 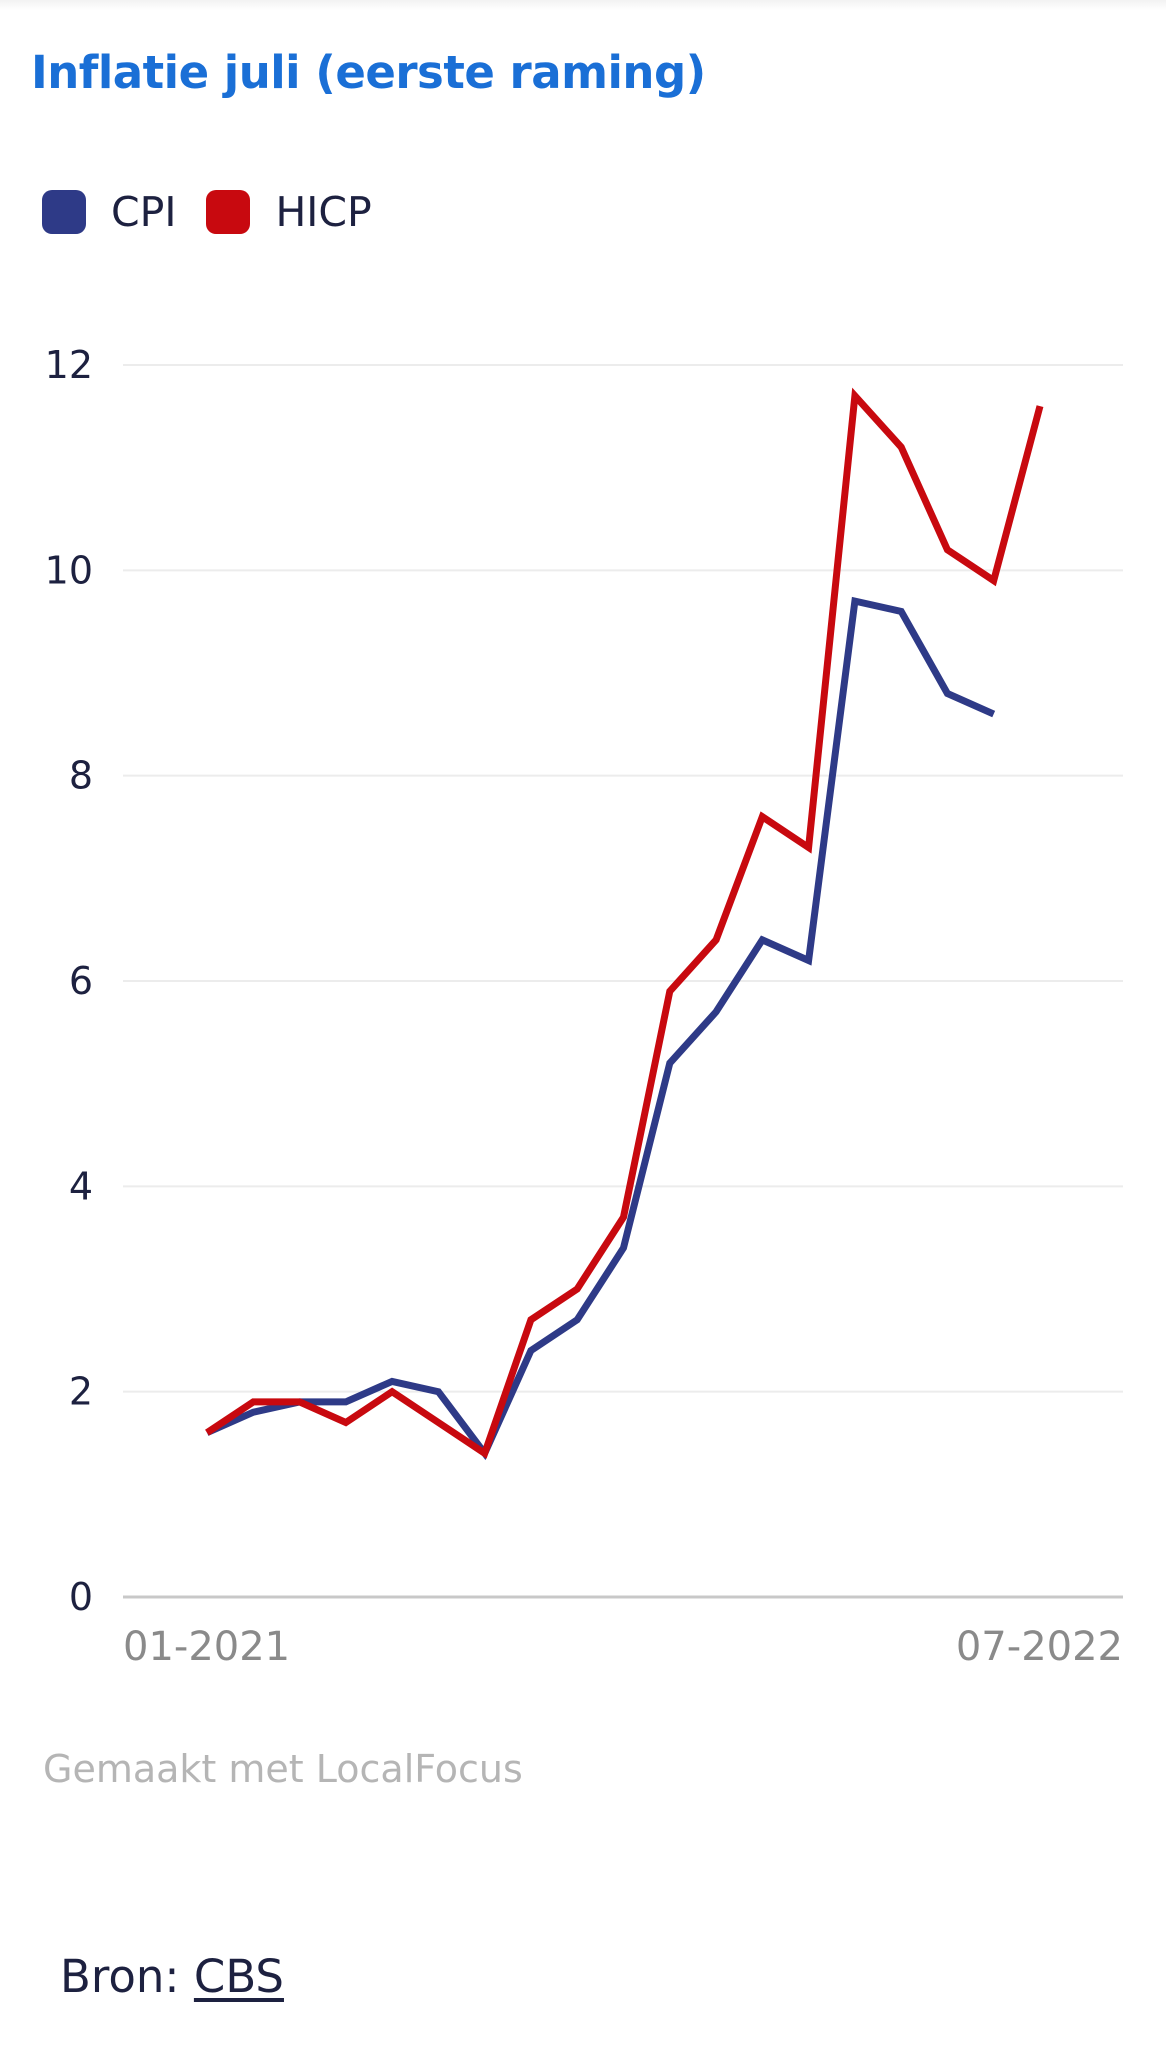 What do you see at coordinates (228, 212) in the screenshot?
I see `legend-swatch-hicp` at bounding box center [228, 212].